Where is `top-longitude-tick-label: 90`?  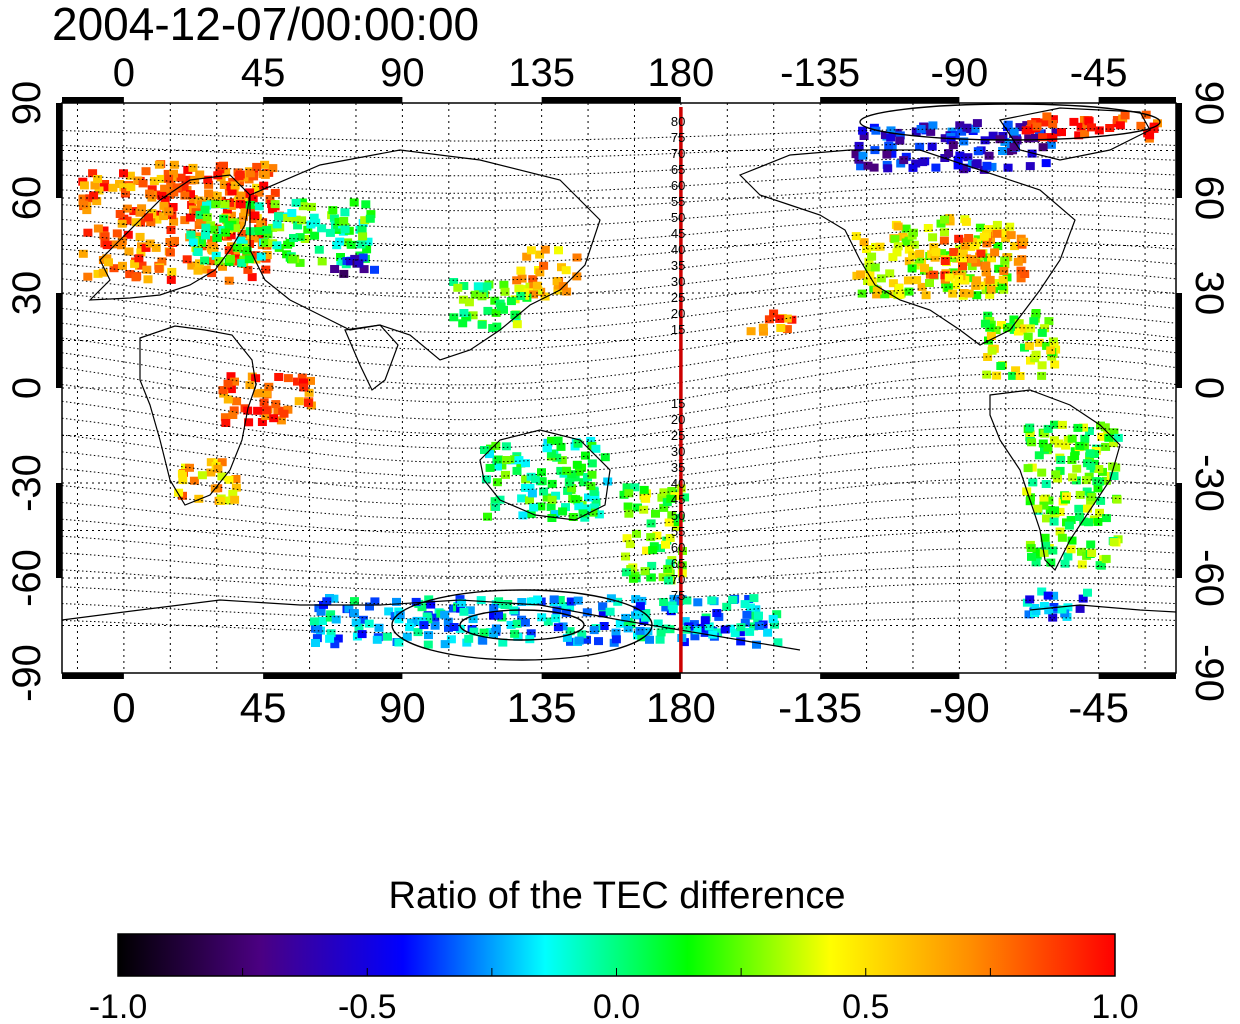 top-longitude-tick-label: 90 is located at coordinates (402, 73).